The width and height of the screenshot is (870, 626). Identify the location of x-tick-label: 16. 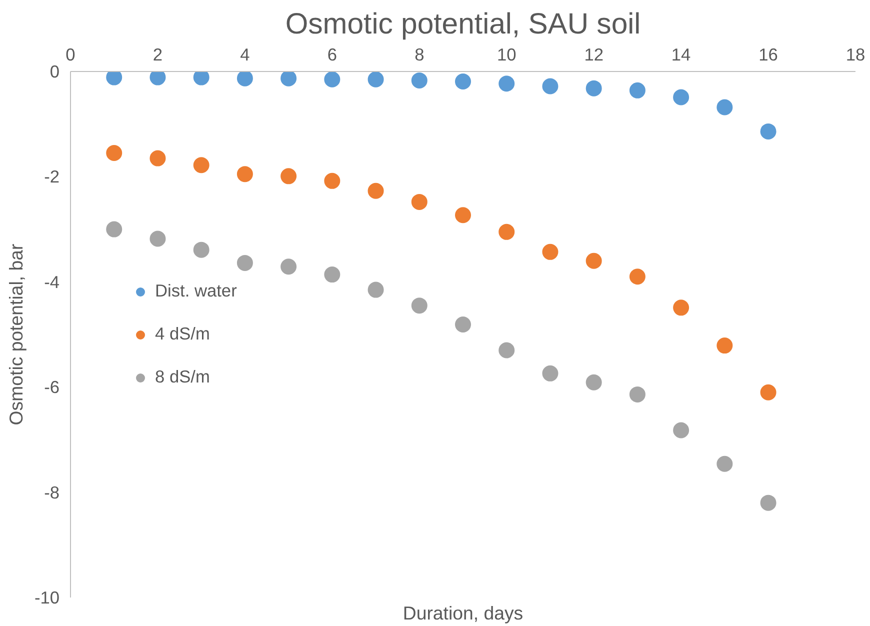
(768, 54).